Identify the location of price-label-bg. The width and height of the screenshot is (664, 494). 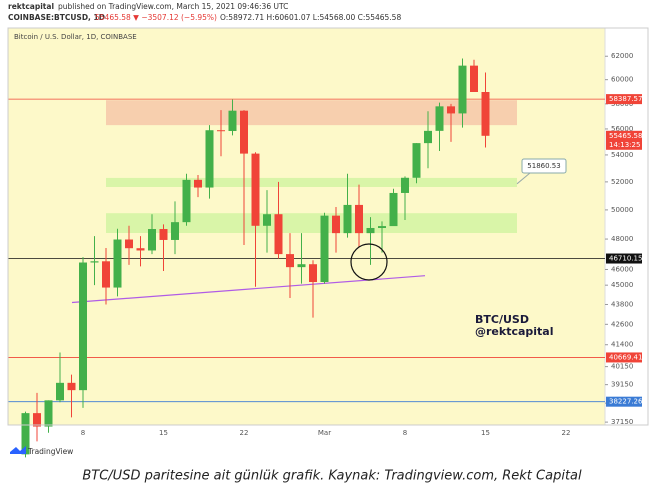
(624, 140).